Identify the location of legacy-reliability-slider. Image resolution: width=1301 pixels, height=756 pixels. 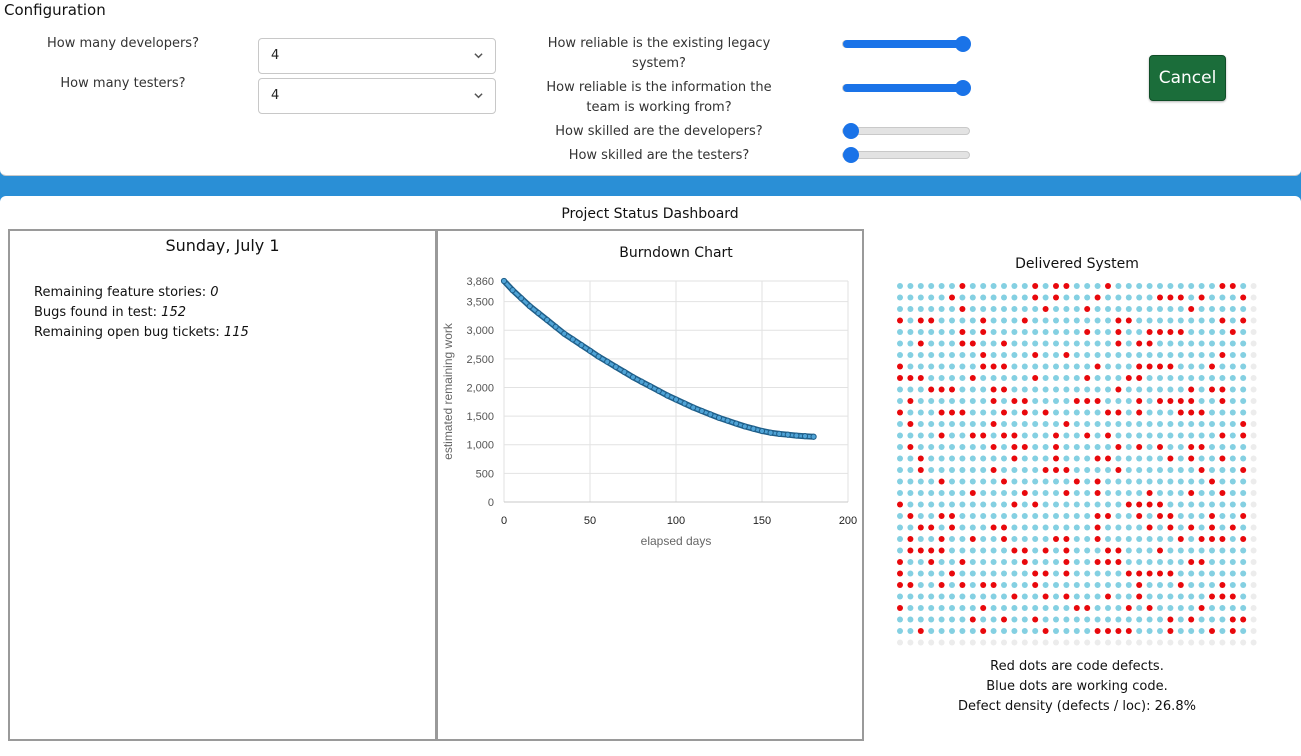
(906, 44).